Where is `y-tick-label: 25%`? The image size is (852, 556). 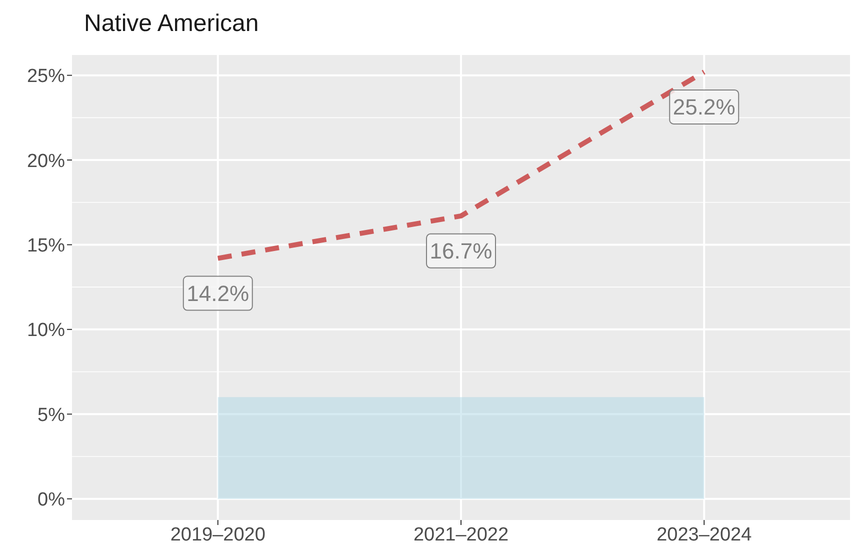 y-tick-label: 25% is located at coordinates (46, 77).